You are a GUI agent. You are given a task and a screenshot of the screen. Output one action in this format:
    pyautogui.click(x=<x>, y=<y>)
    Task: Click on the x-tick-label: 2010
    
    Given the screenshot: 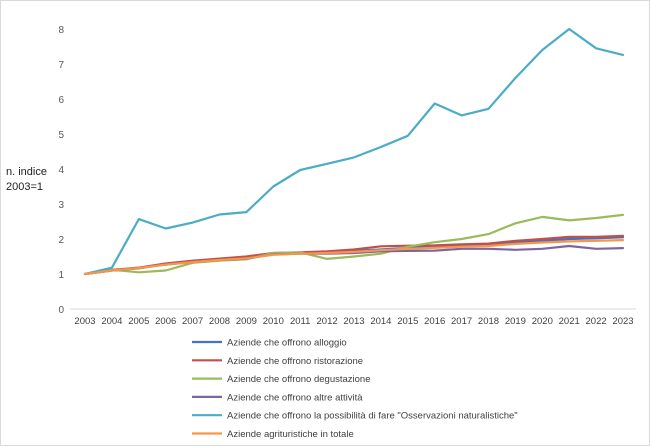 What is the action you would take?
    pyautogui.click(x=273, y=321)
    